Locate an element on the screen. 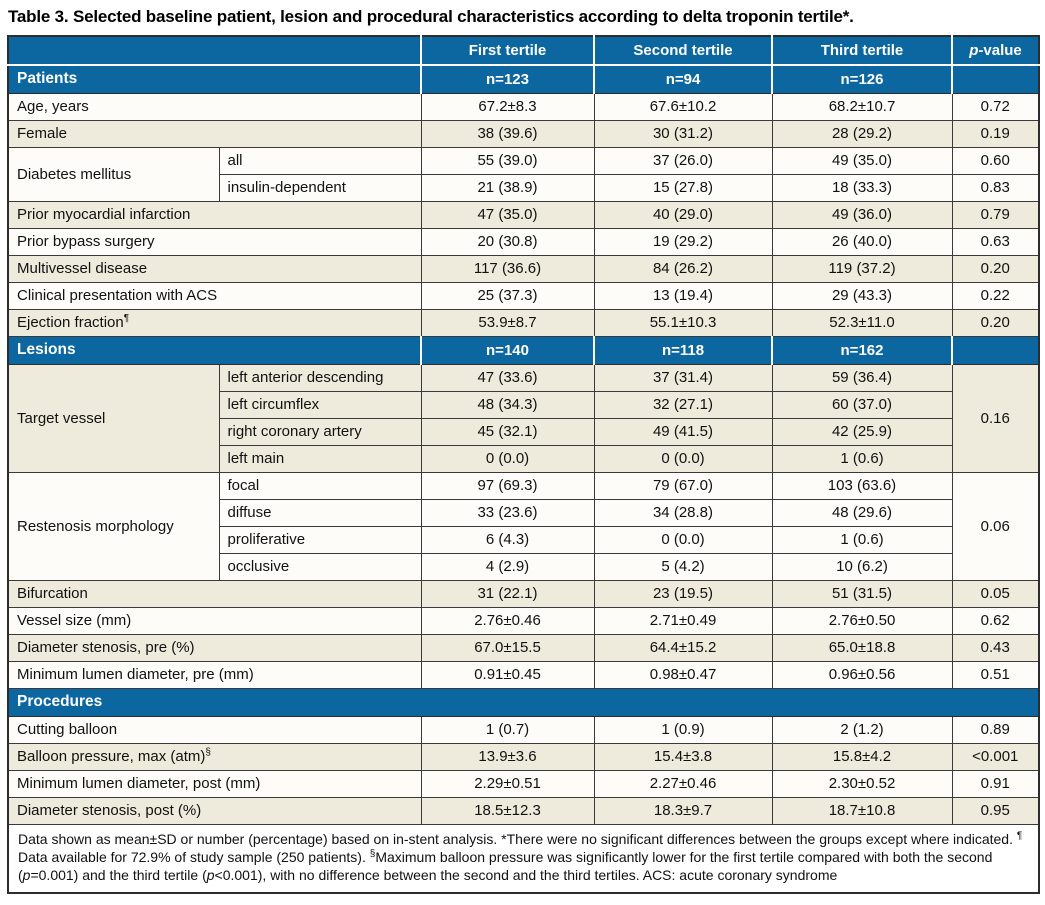 The image size is (1045, 905). cell-value: 15.8±4.2 is located at coordinates (862, 756).